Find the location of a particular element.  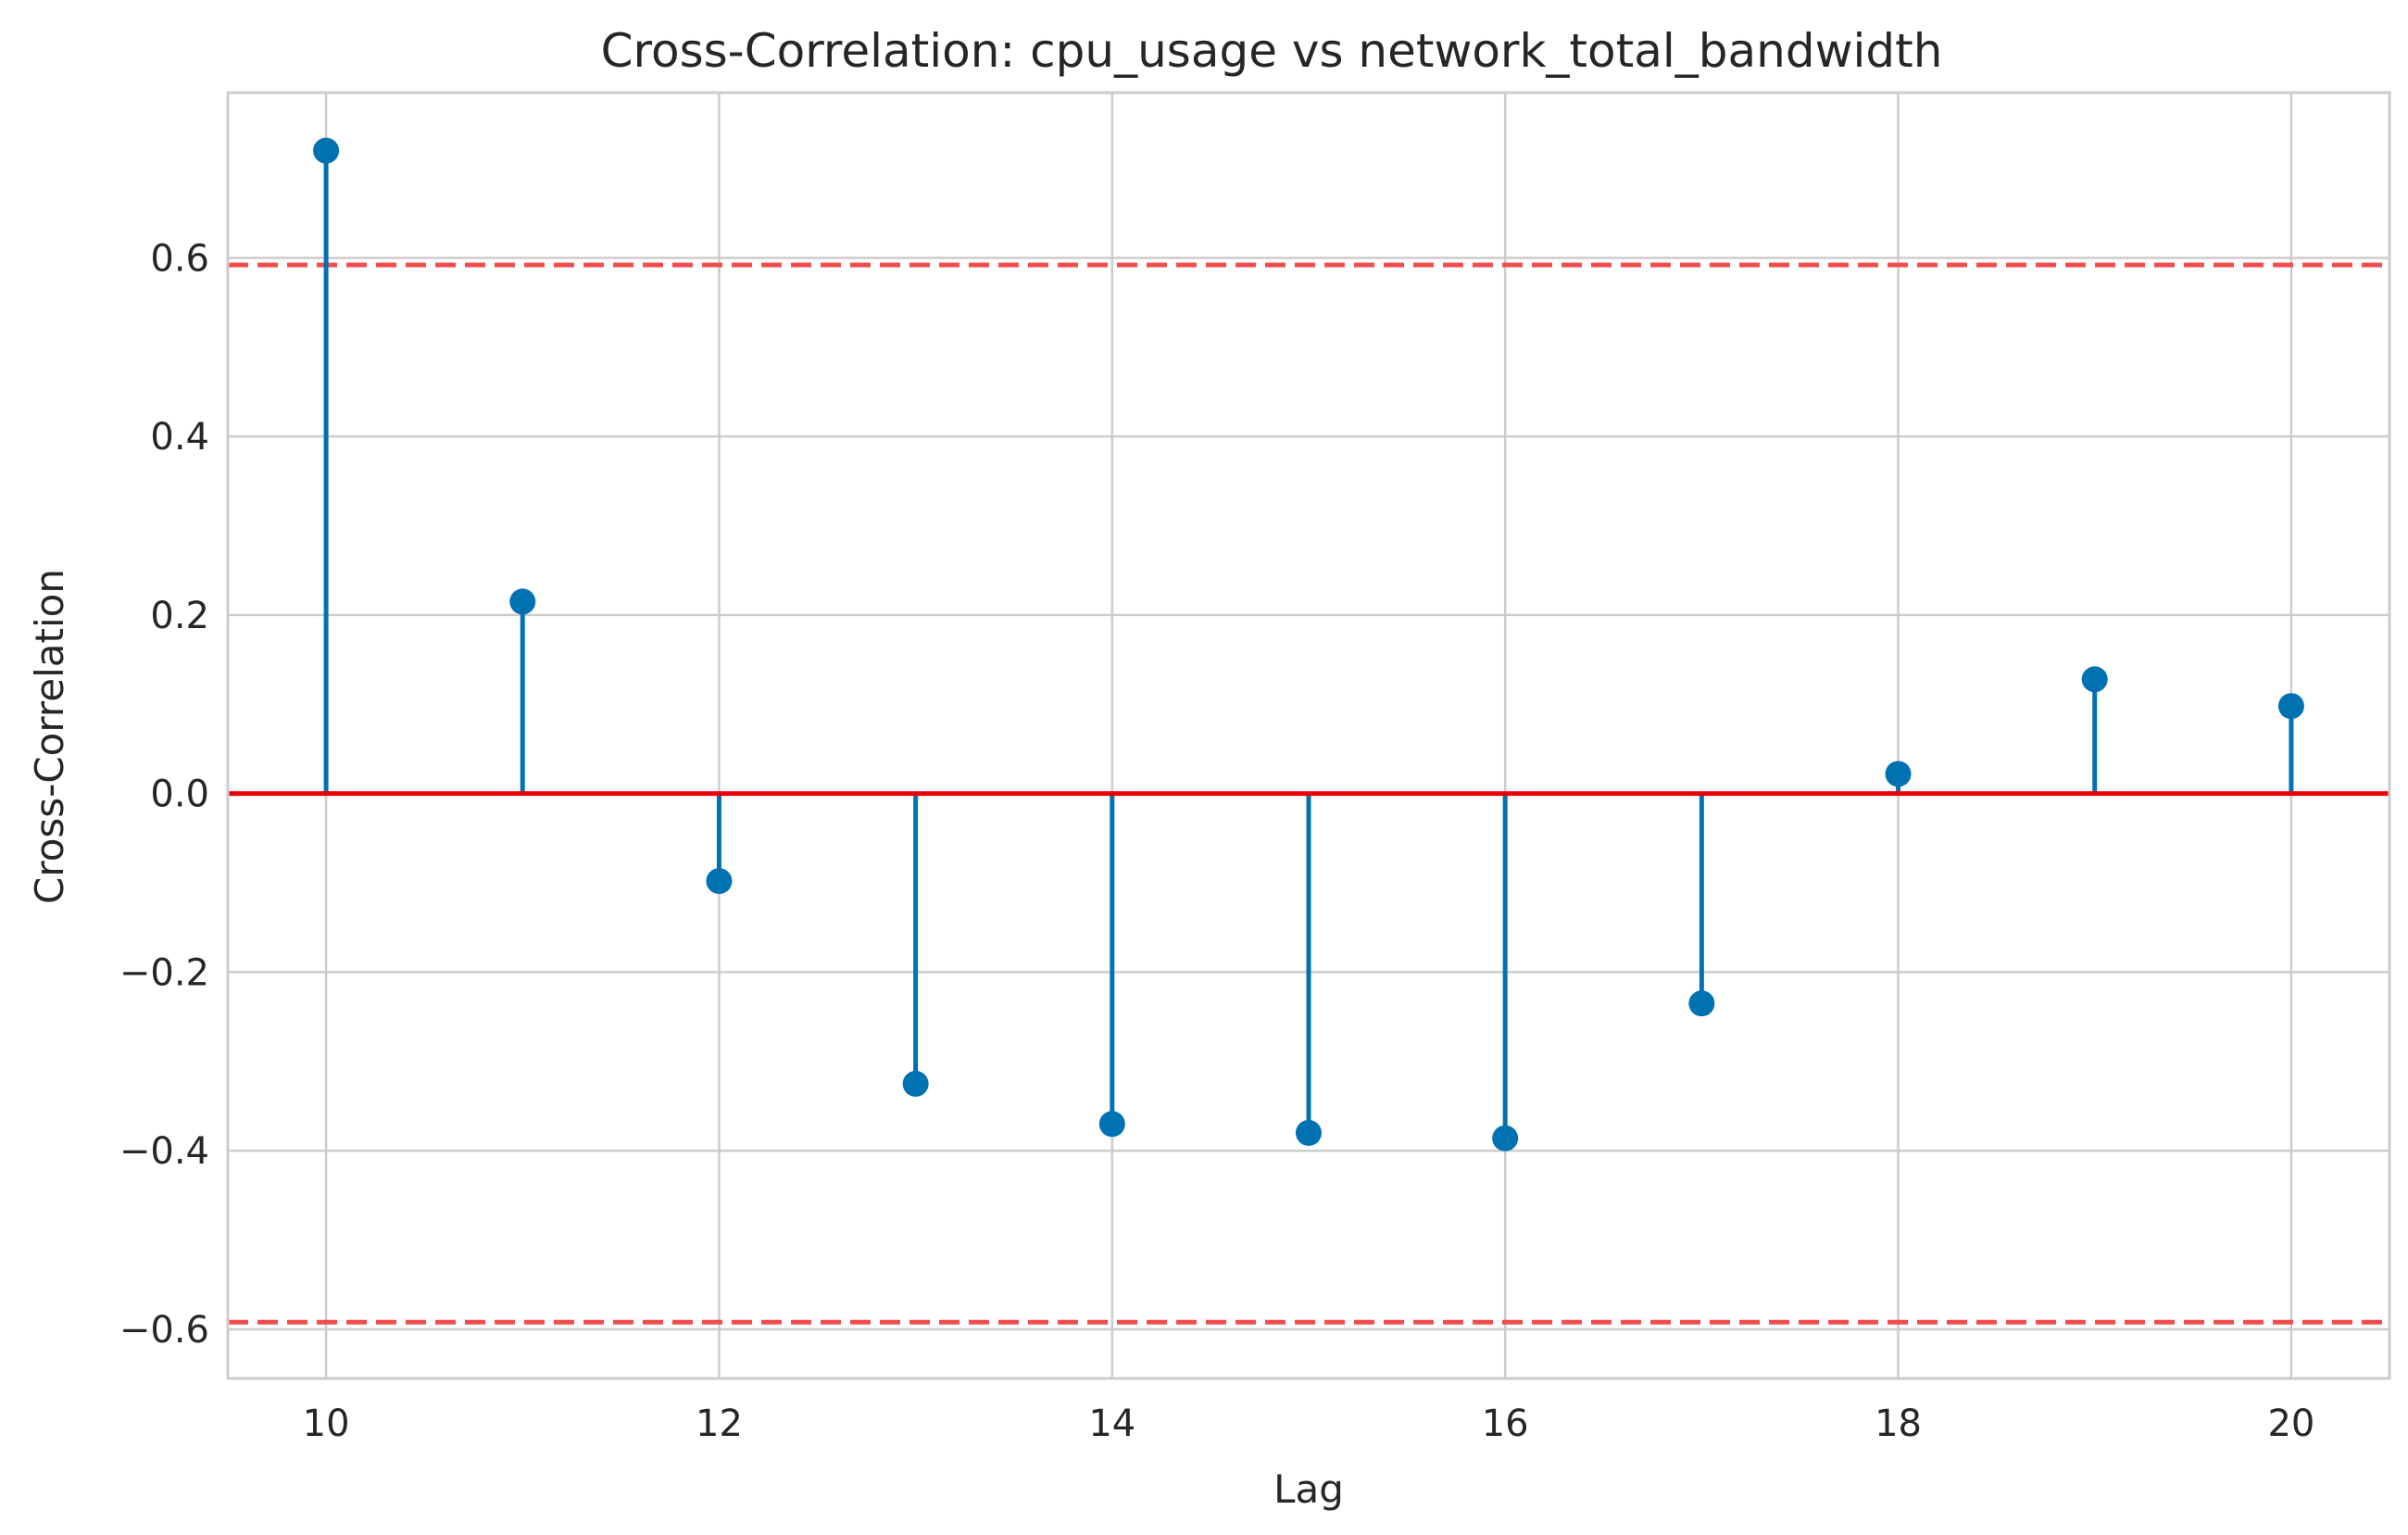

y-tick-label: 0.6 is located at coordinates (179, 258).